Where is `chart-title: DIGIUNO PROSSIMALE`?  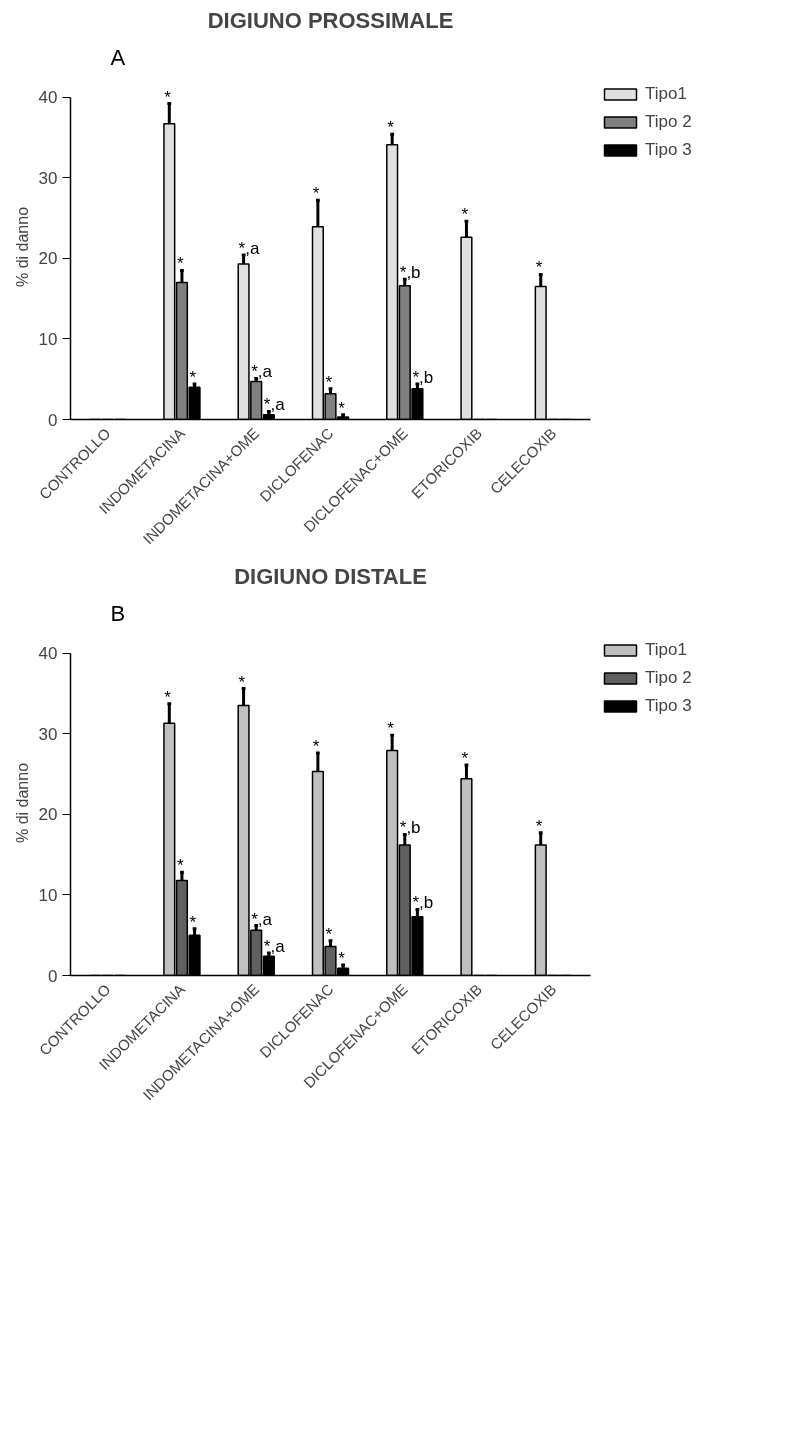 chart-title: DIGIUNO PROSSIMALE is located at coordinates (330, 20).